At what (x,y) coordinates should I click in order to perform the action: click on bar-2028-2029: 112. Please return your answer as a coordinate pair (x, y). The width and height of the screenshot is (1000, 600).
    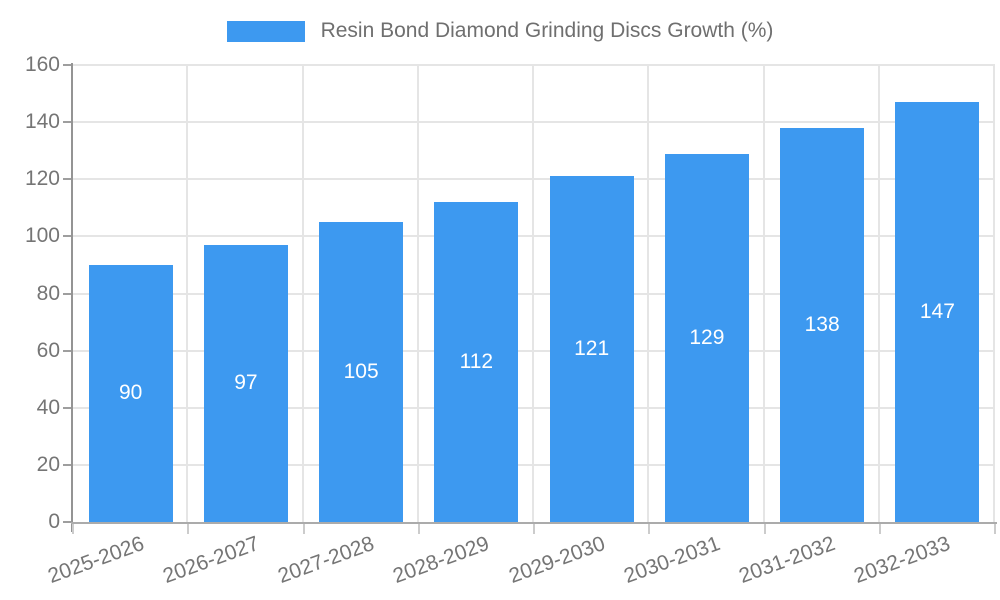
    Looking at the image, I should click on (476, 362).